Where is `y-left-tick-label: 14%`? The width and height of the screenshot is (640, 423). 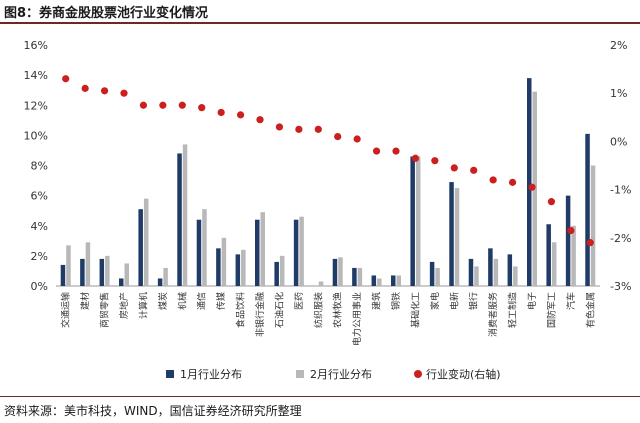 y-left-tick-label: 14% is located at coordinates (36, 75).